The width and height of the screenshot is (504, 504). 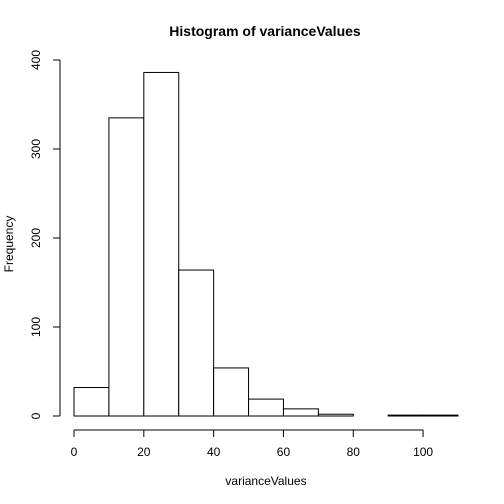 What do you see at coordinates (9, 244) in the screenshot?
I see `y-axis-label: Frequency` at bounding box center [9, 244].